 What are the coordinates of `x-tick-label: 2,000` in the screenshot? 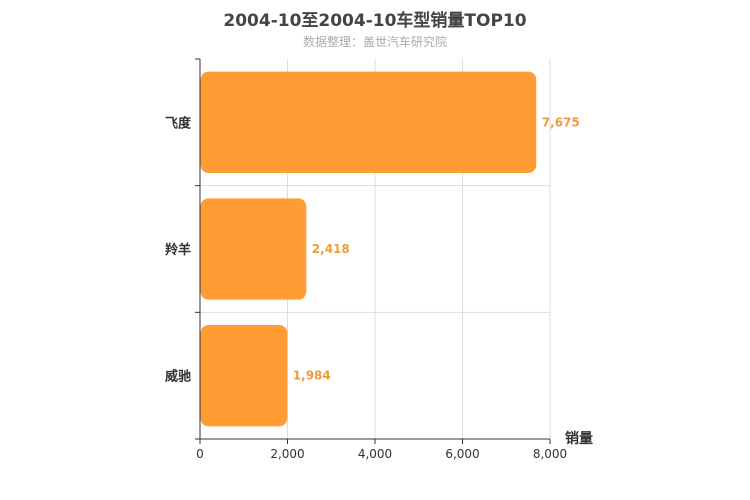 It's located at (287, 454).